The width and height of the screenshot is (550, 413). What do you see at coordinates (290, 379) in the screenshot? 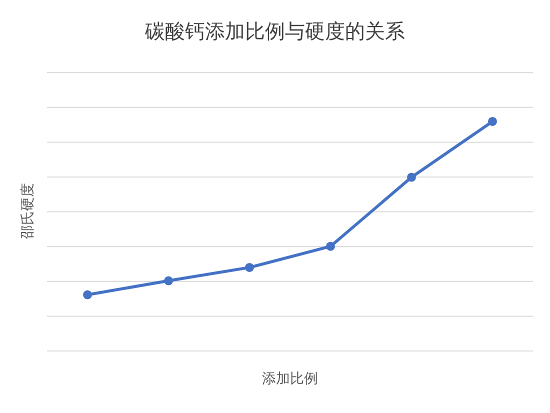
I see `x-axis-title: 添加比例` at bounding box center [290, 379].